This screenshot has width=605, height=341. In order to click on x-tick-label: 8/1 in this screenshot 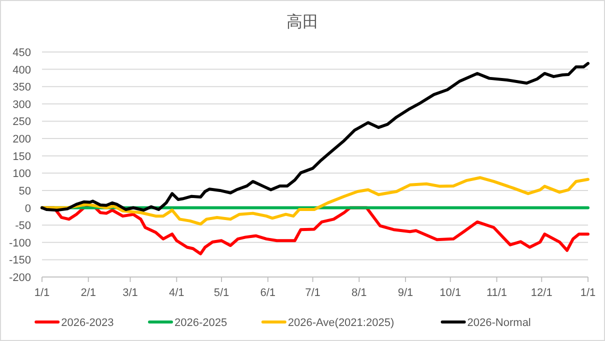, I will do `click(359, 293)`.